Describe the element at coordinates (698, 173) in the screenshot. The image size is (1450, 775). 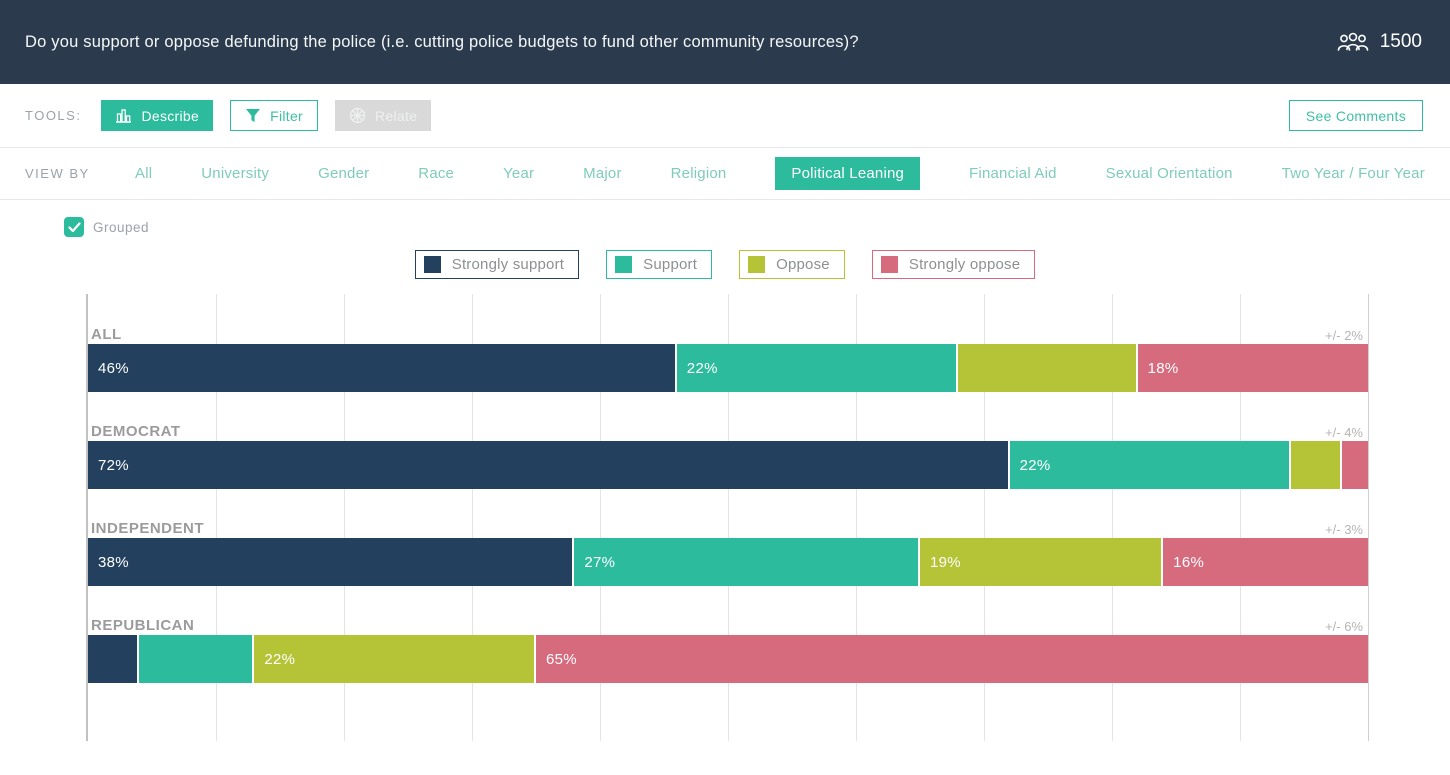
I see `view-by-option-religion: Religion` at that location.